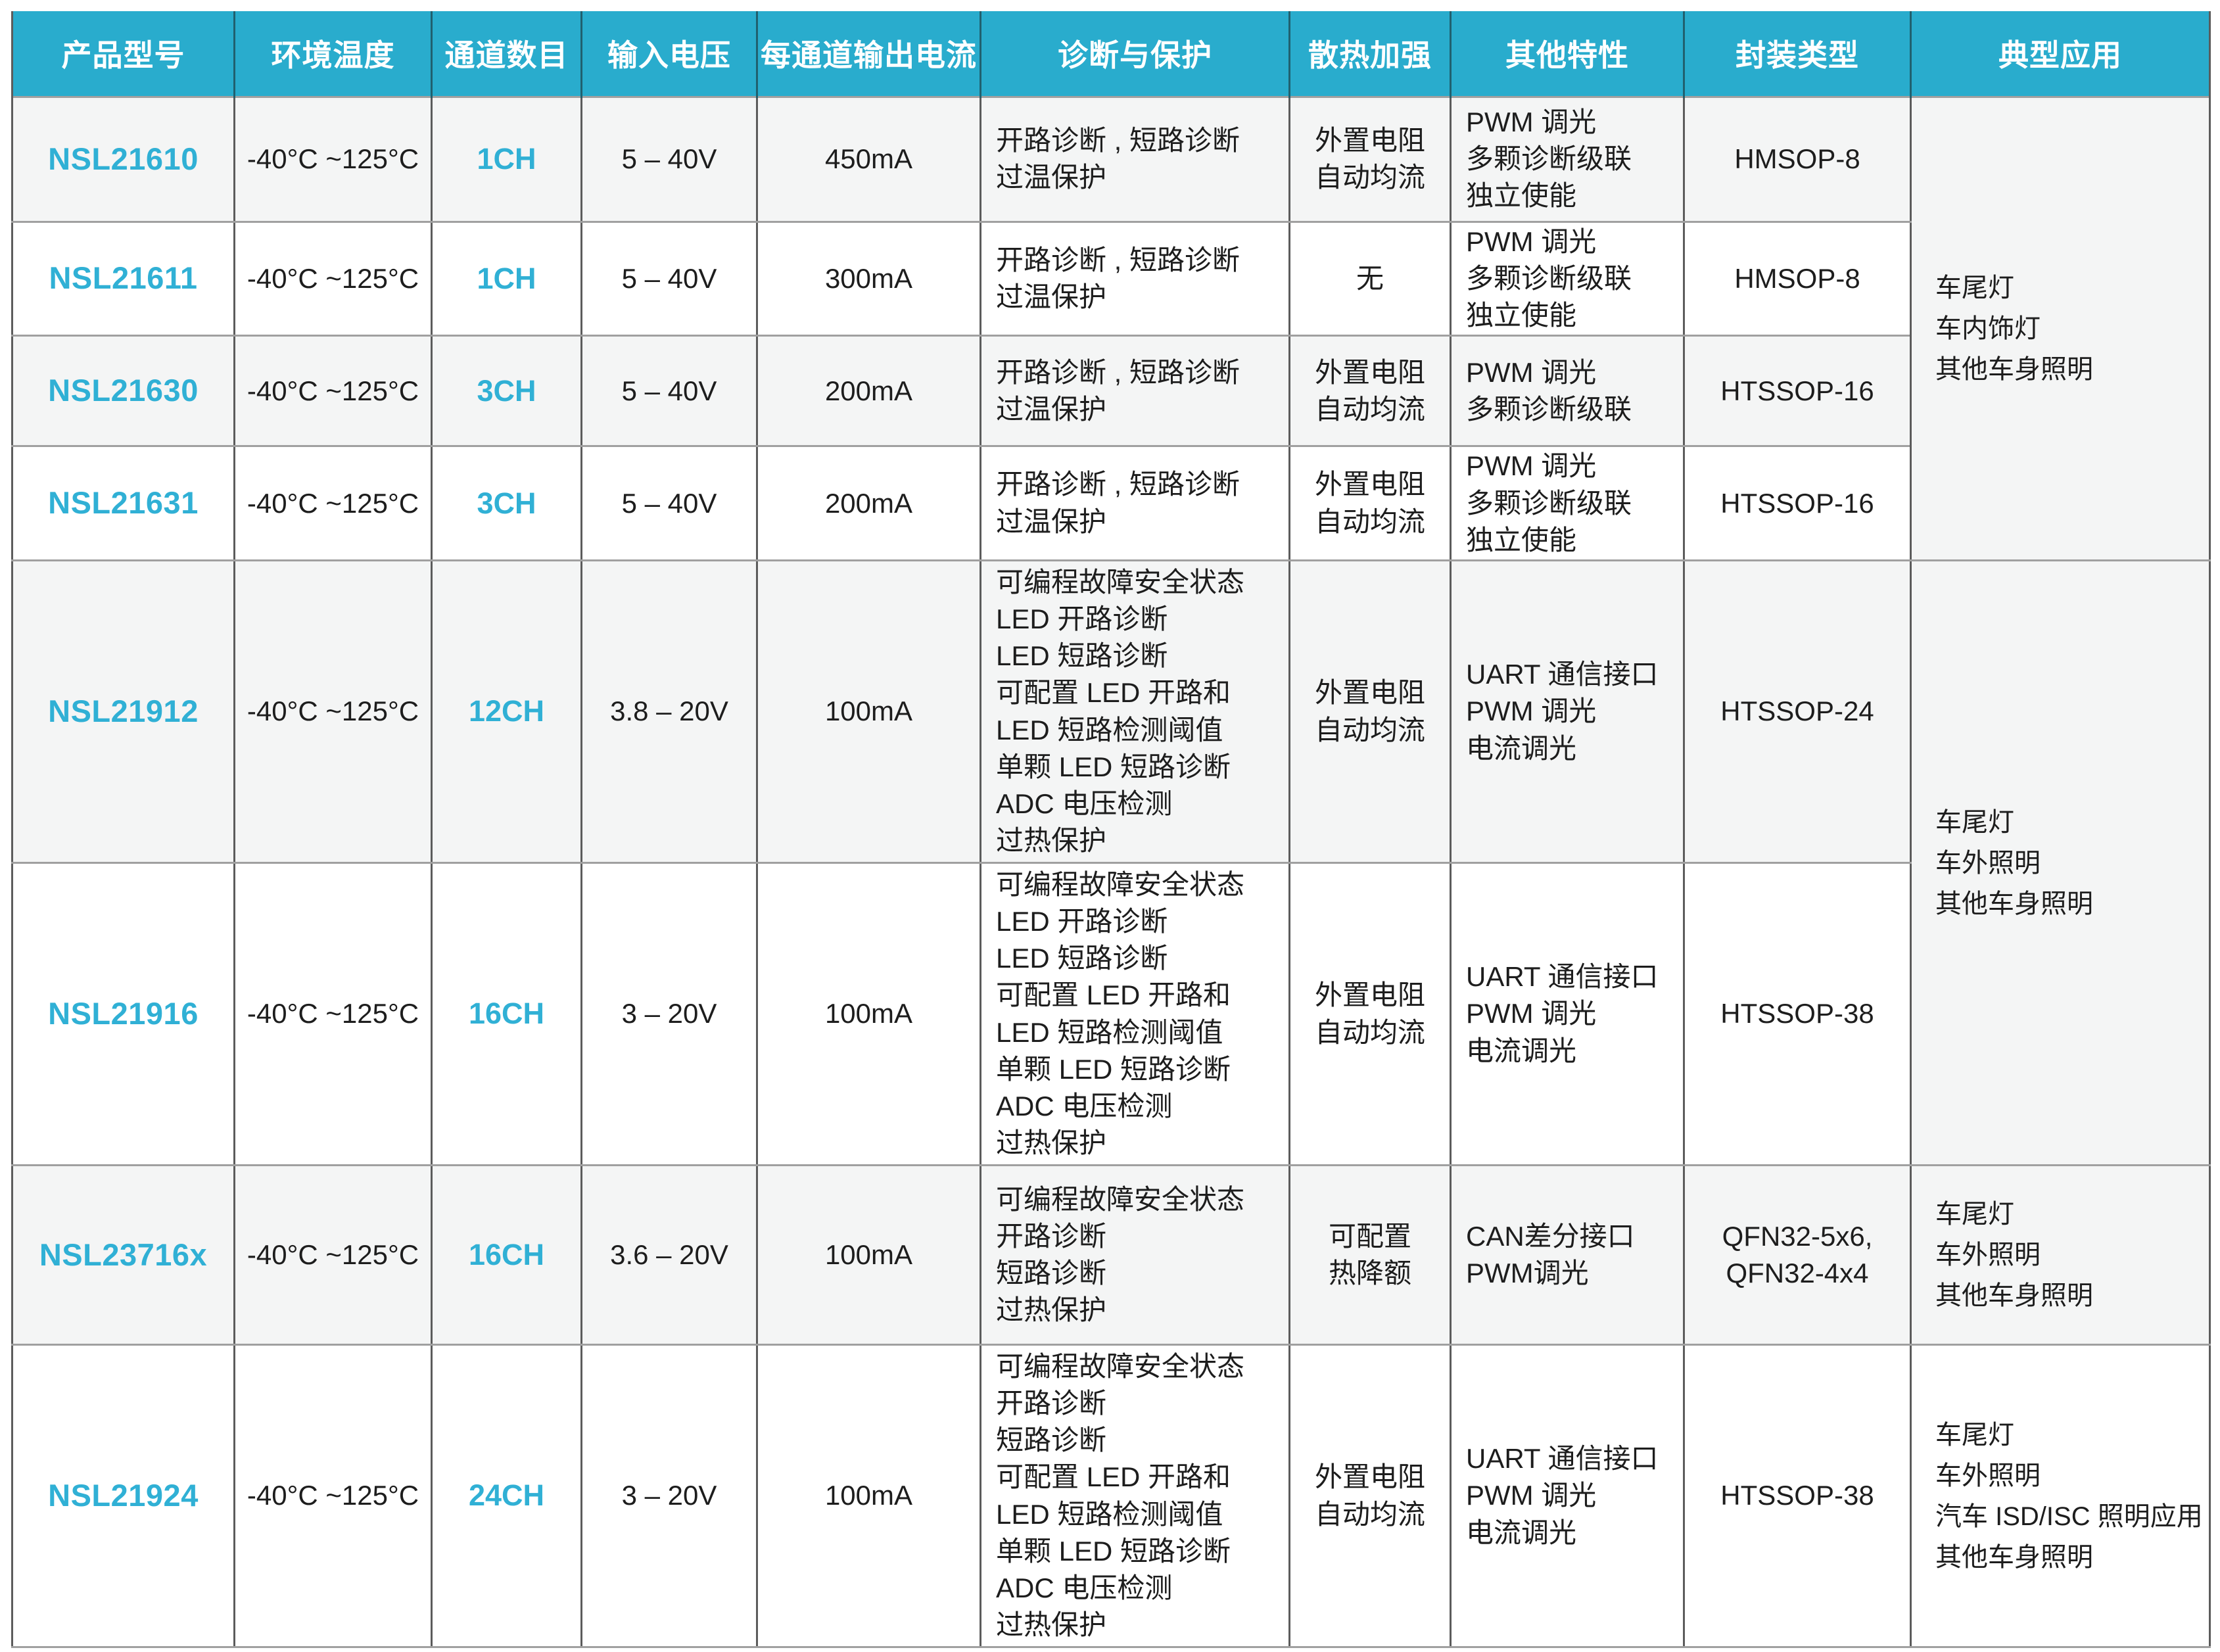 The width and height of the screenshot is (2220, 1652). What do you see at coordinates (506, 159) in the screenshot?
I see `cell-channels: 1CH` at bounding box center [506, 159].